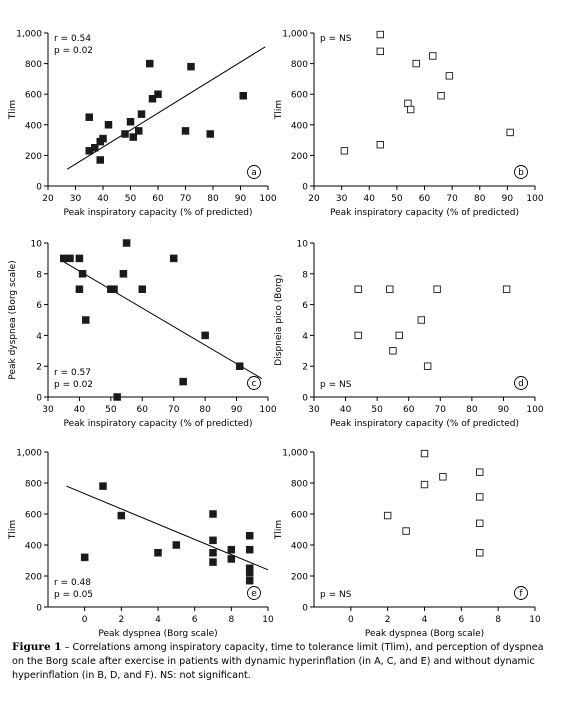 The height and width of the screenshot is (703, 567). Describe the element at coordinates (48, 199) in the screenshot. I see `x-tick-label: 20` at that location.